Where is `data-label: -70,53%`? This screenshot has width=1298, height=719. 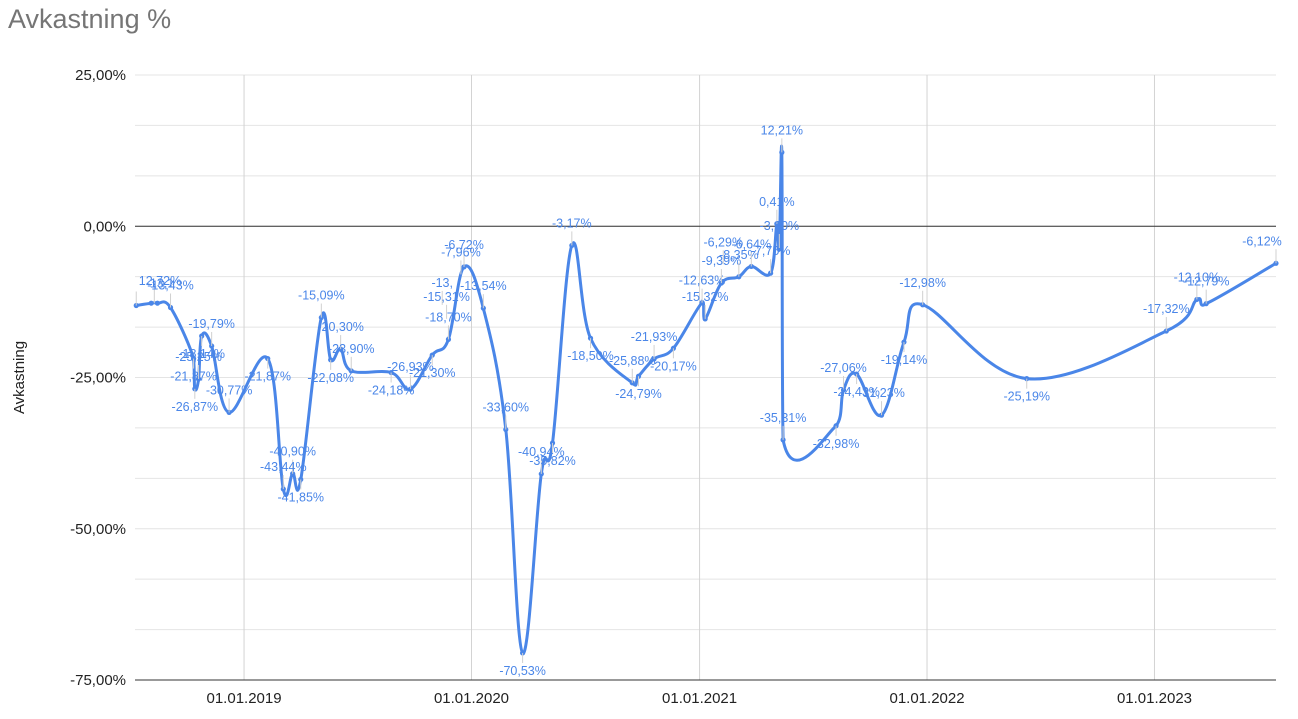
data-label: -70,53% is located at coordinates (522, 671).